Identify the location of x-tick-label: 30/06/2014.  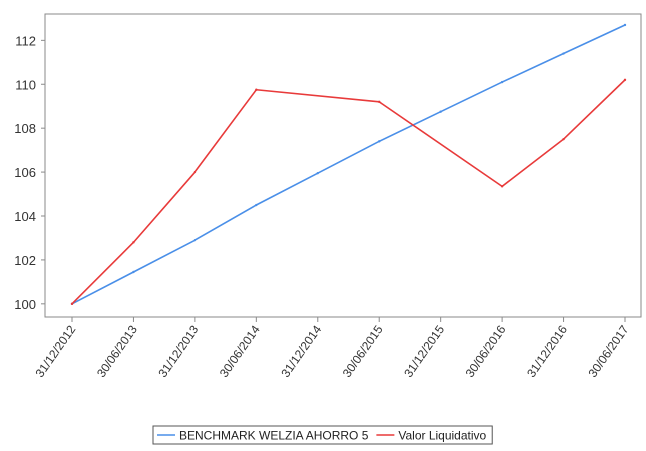
(240, 350).